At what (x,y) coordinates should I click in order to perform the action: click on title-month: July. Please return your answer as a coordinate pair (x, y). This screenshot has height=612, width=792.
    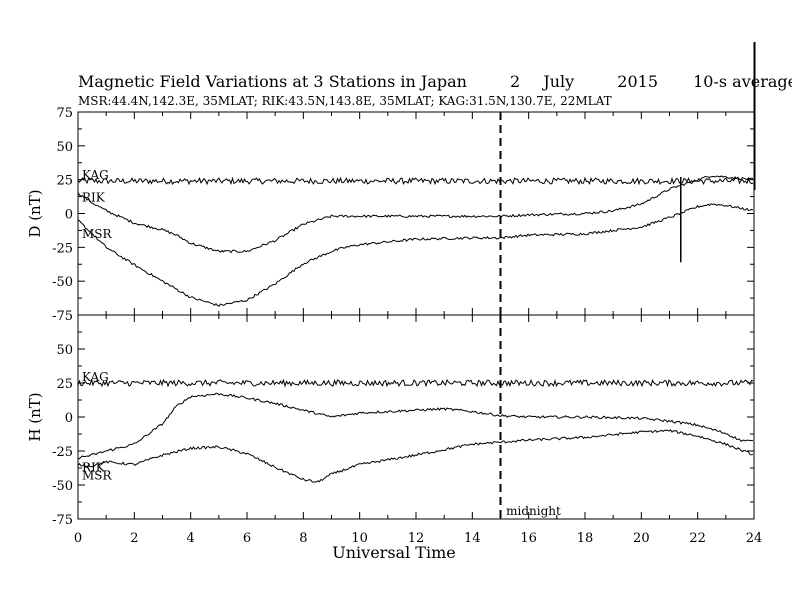
    Looking at the image, I should click on (559, 81).